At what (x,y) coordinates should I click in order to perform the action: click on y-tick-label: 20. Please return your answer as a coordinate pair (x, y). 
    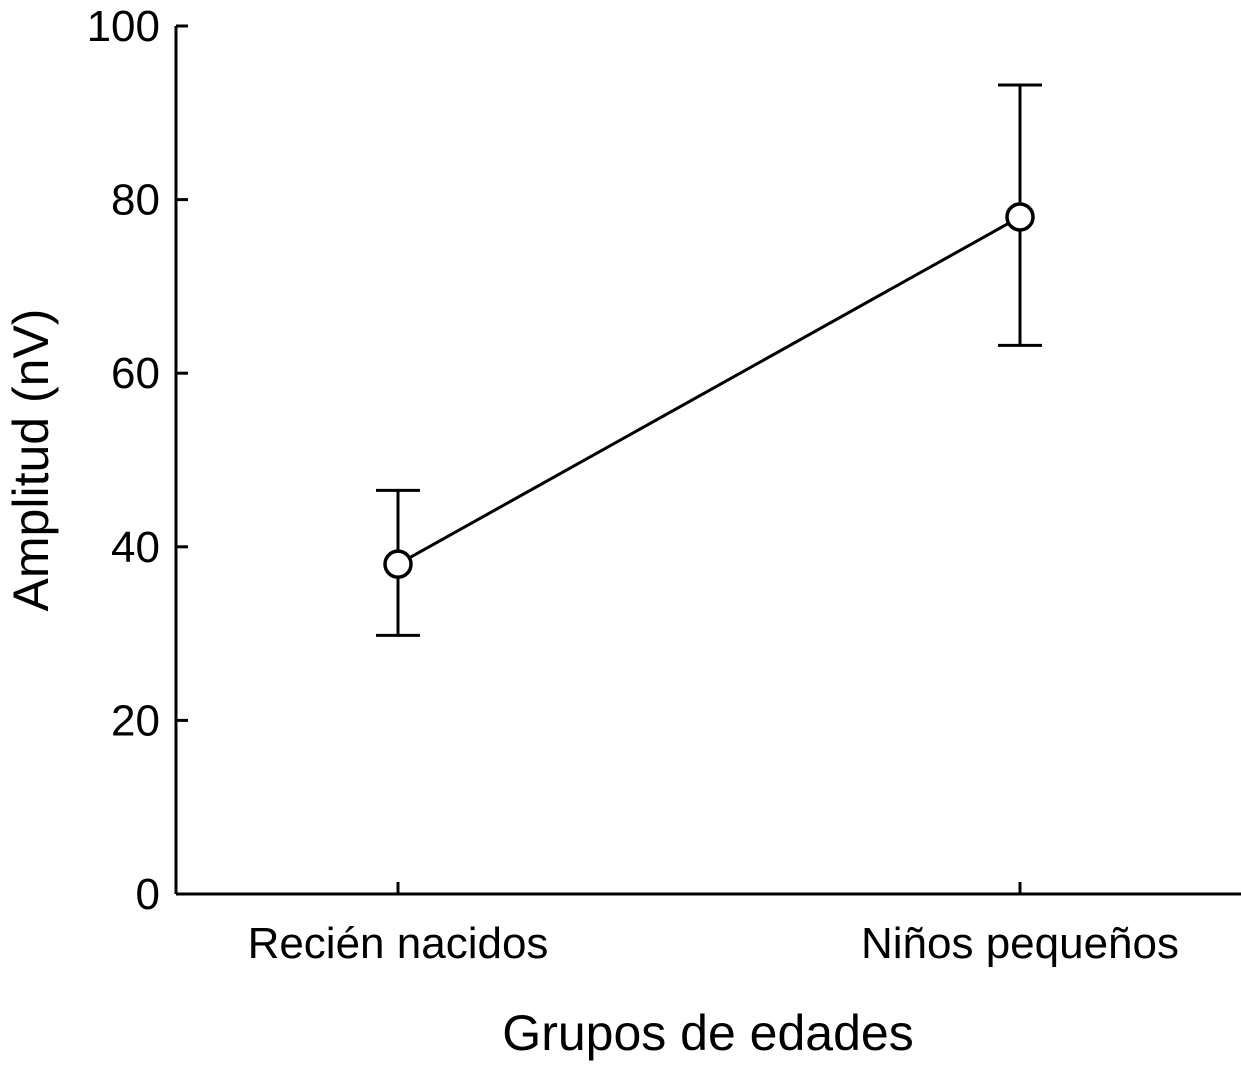
    Looking at the image, I should click on (135, 720).